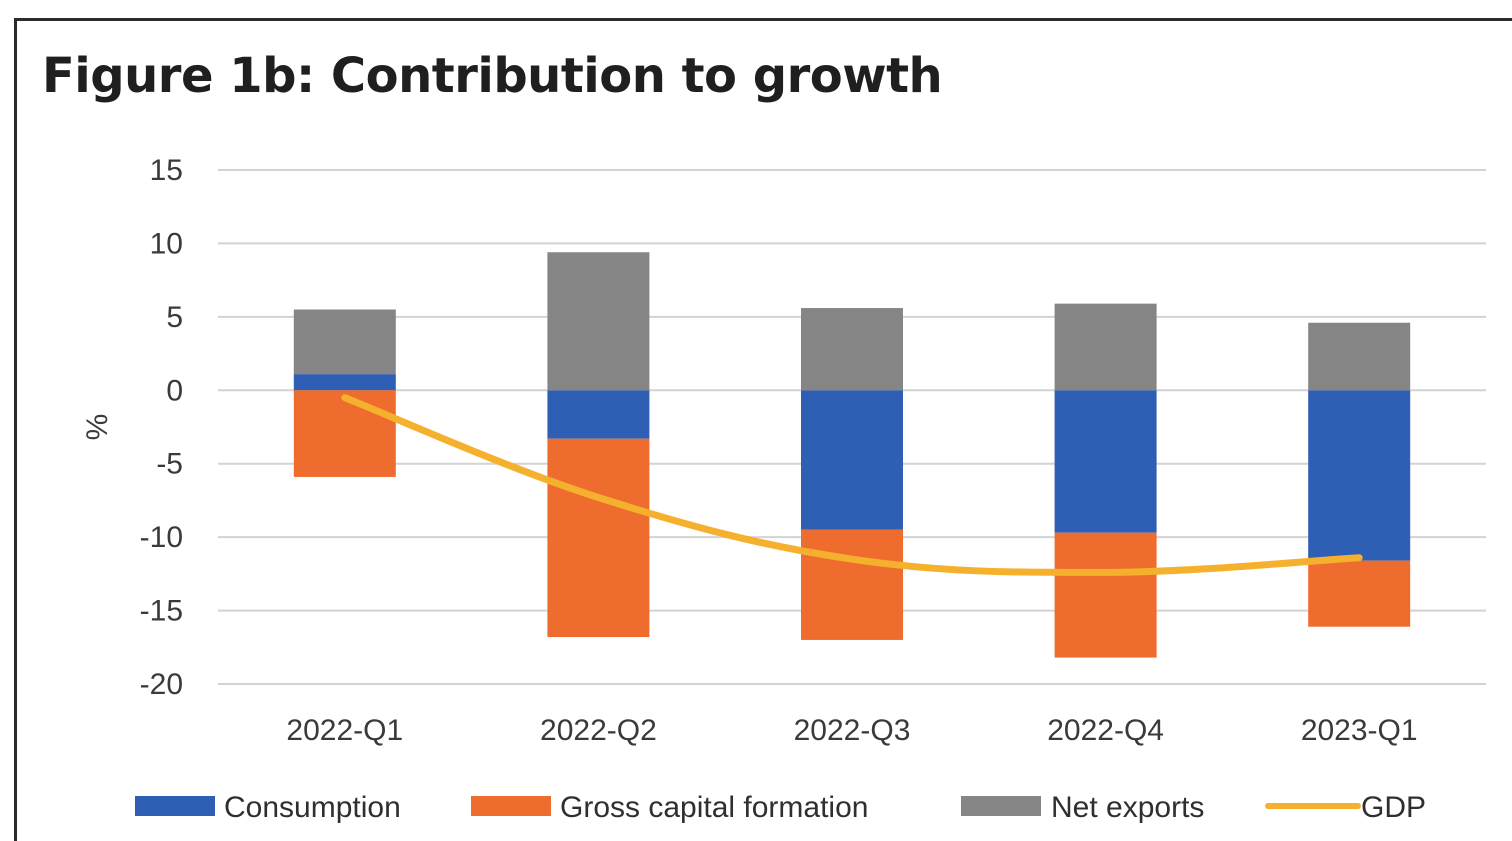 This screenshot has width=1512, height=841. Describe the element at coordinates (1127, 807) in the screenshot. I see `legend-label-net-exports: Net exports` at that location.